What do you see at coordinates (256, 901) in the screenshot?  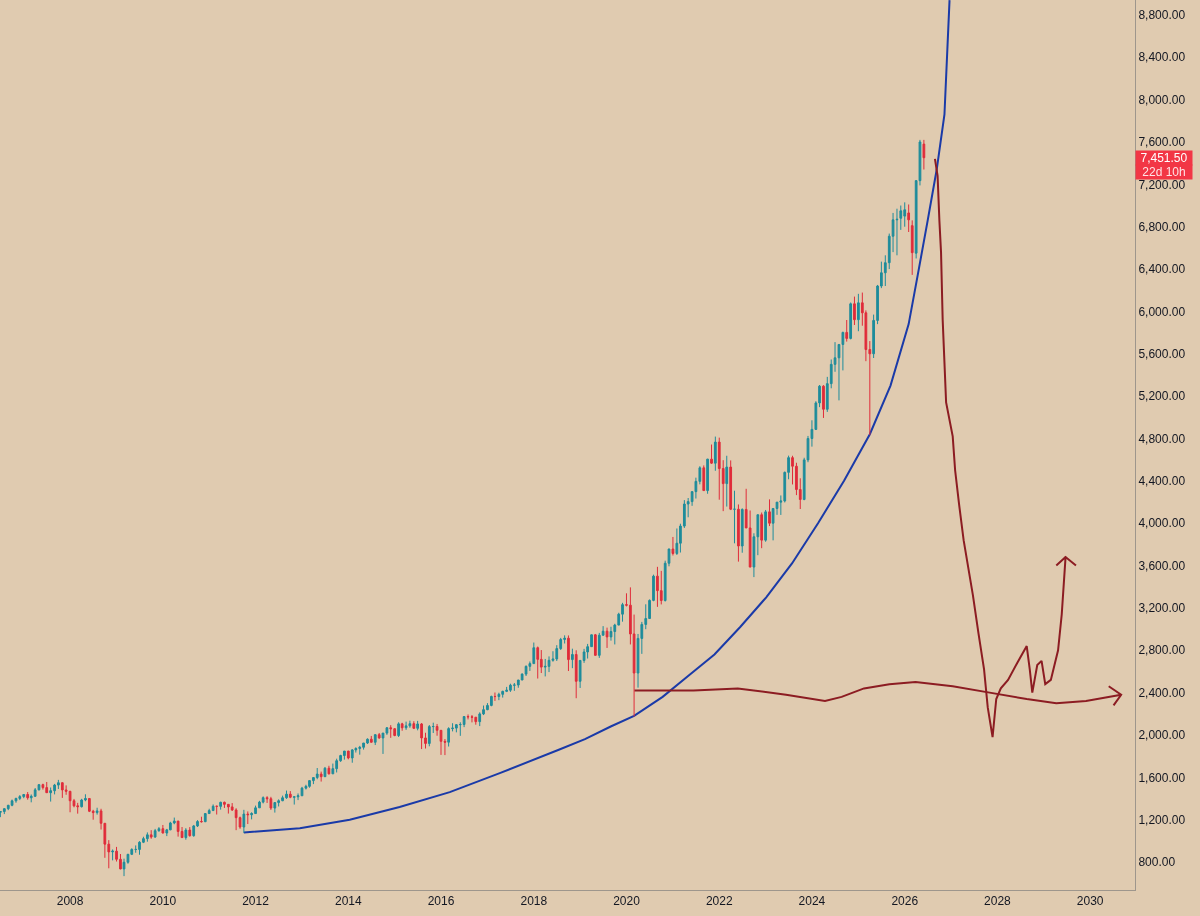 I see `x-tick-label: 2012` at bounding box center [256, 901].